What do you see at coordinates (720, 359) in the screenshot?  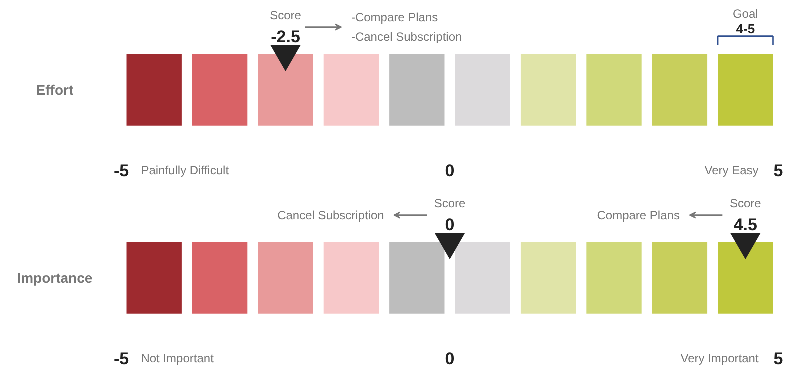 I see `text: Very Important` at bounding box center [720, 359].